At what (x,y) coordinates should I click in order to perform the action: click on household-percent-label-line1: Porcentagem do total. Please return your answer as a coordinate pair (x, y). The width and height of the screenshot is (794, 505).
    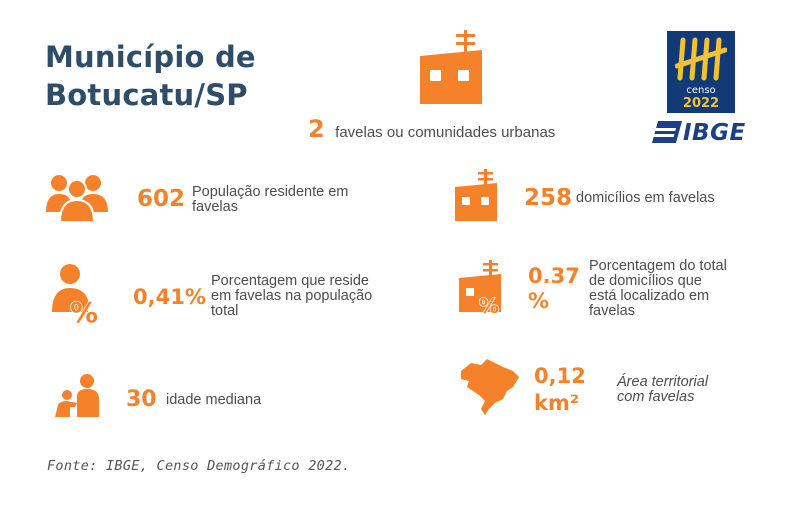
    Looking at the image, I should click on (658, 266).